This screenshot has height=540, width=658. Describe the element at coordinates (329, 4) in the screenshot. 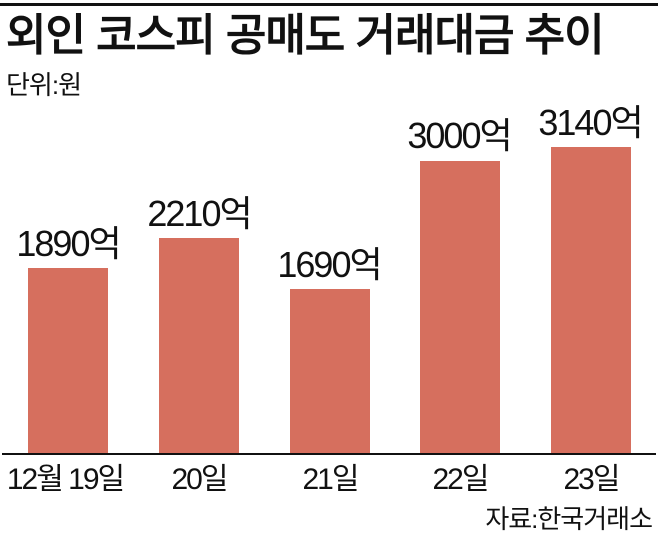

I see `top-rule` at that location.